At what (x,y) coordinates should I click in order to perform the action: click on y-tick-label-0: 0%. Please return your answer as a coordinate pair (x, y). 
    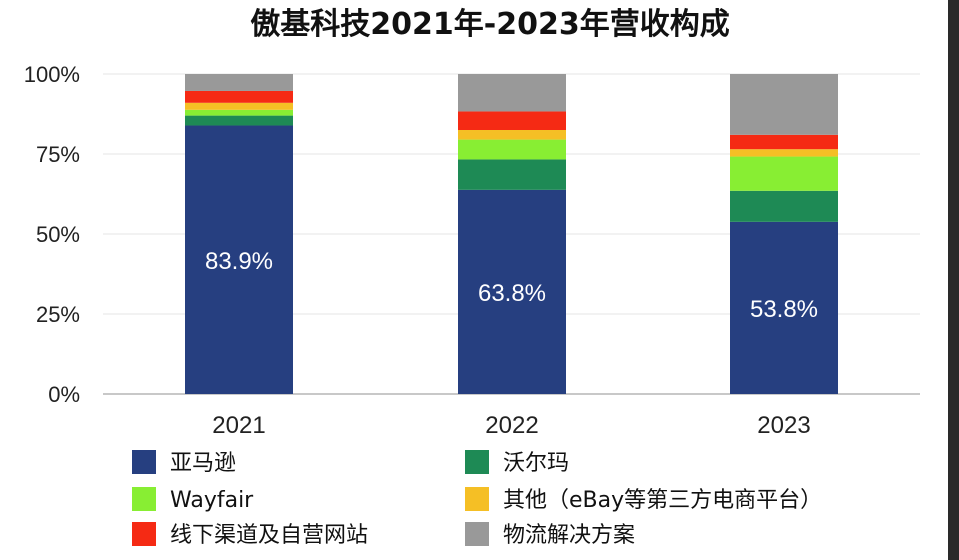
    Looking at the image, I should click on (64, 394).